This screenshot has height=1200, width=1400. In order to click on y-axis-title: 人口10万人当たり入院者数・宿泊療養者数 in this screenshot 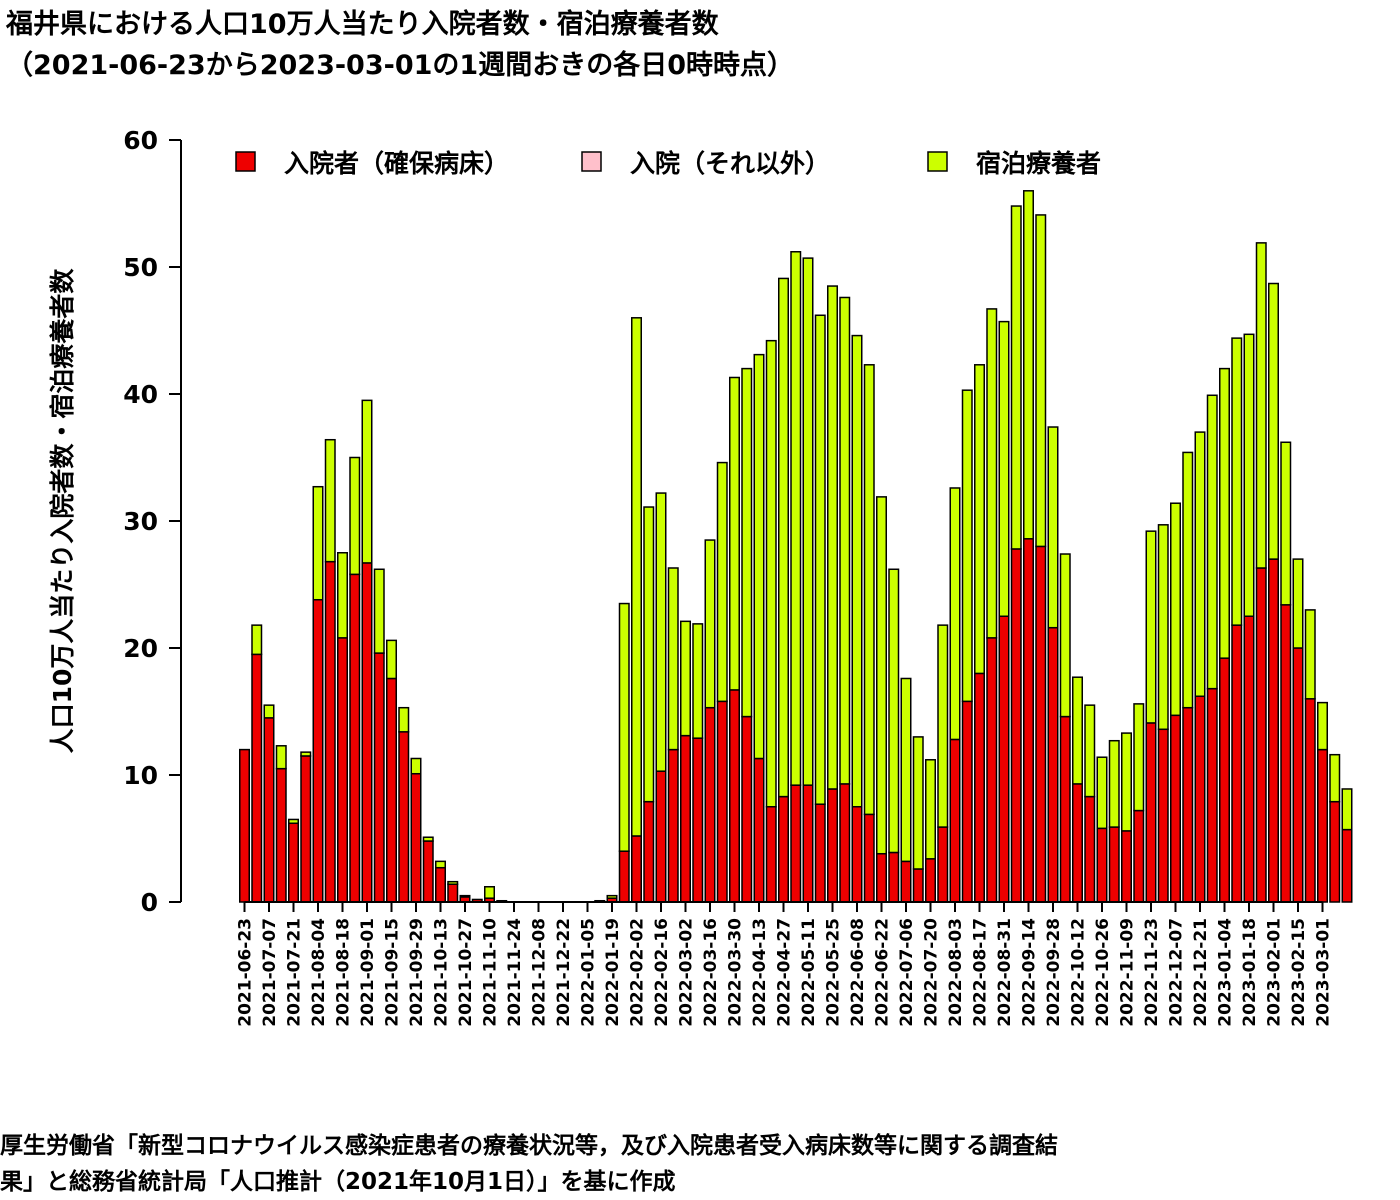, I will do `click(62, 511)`.